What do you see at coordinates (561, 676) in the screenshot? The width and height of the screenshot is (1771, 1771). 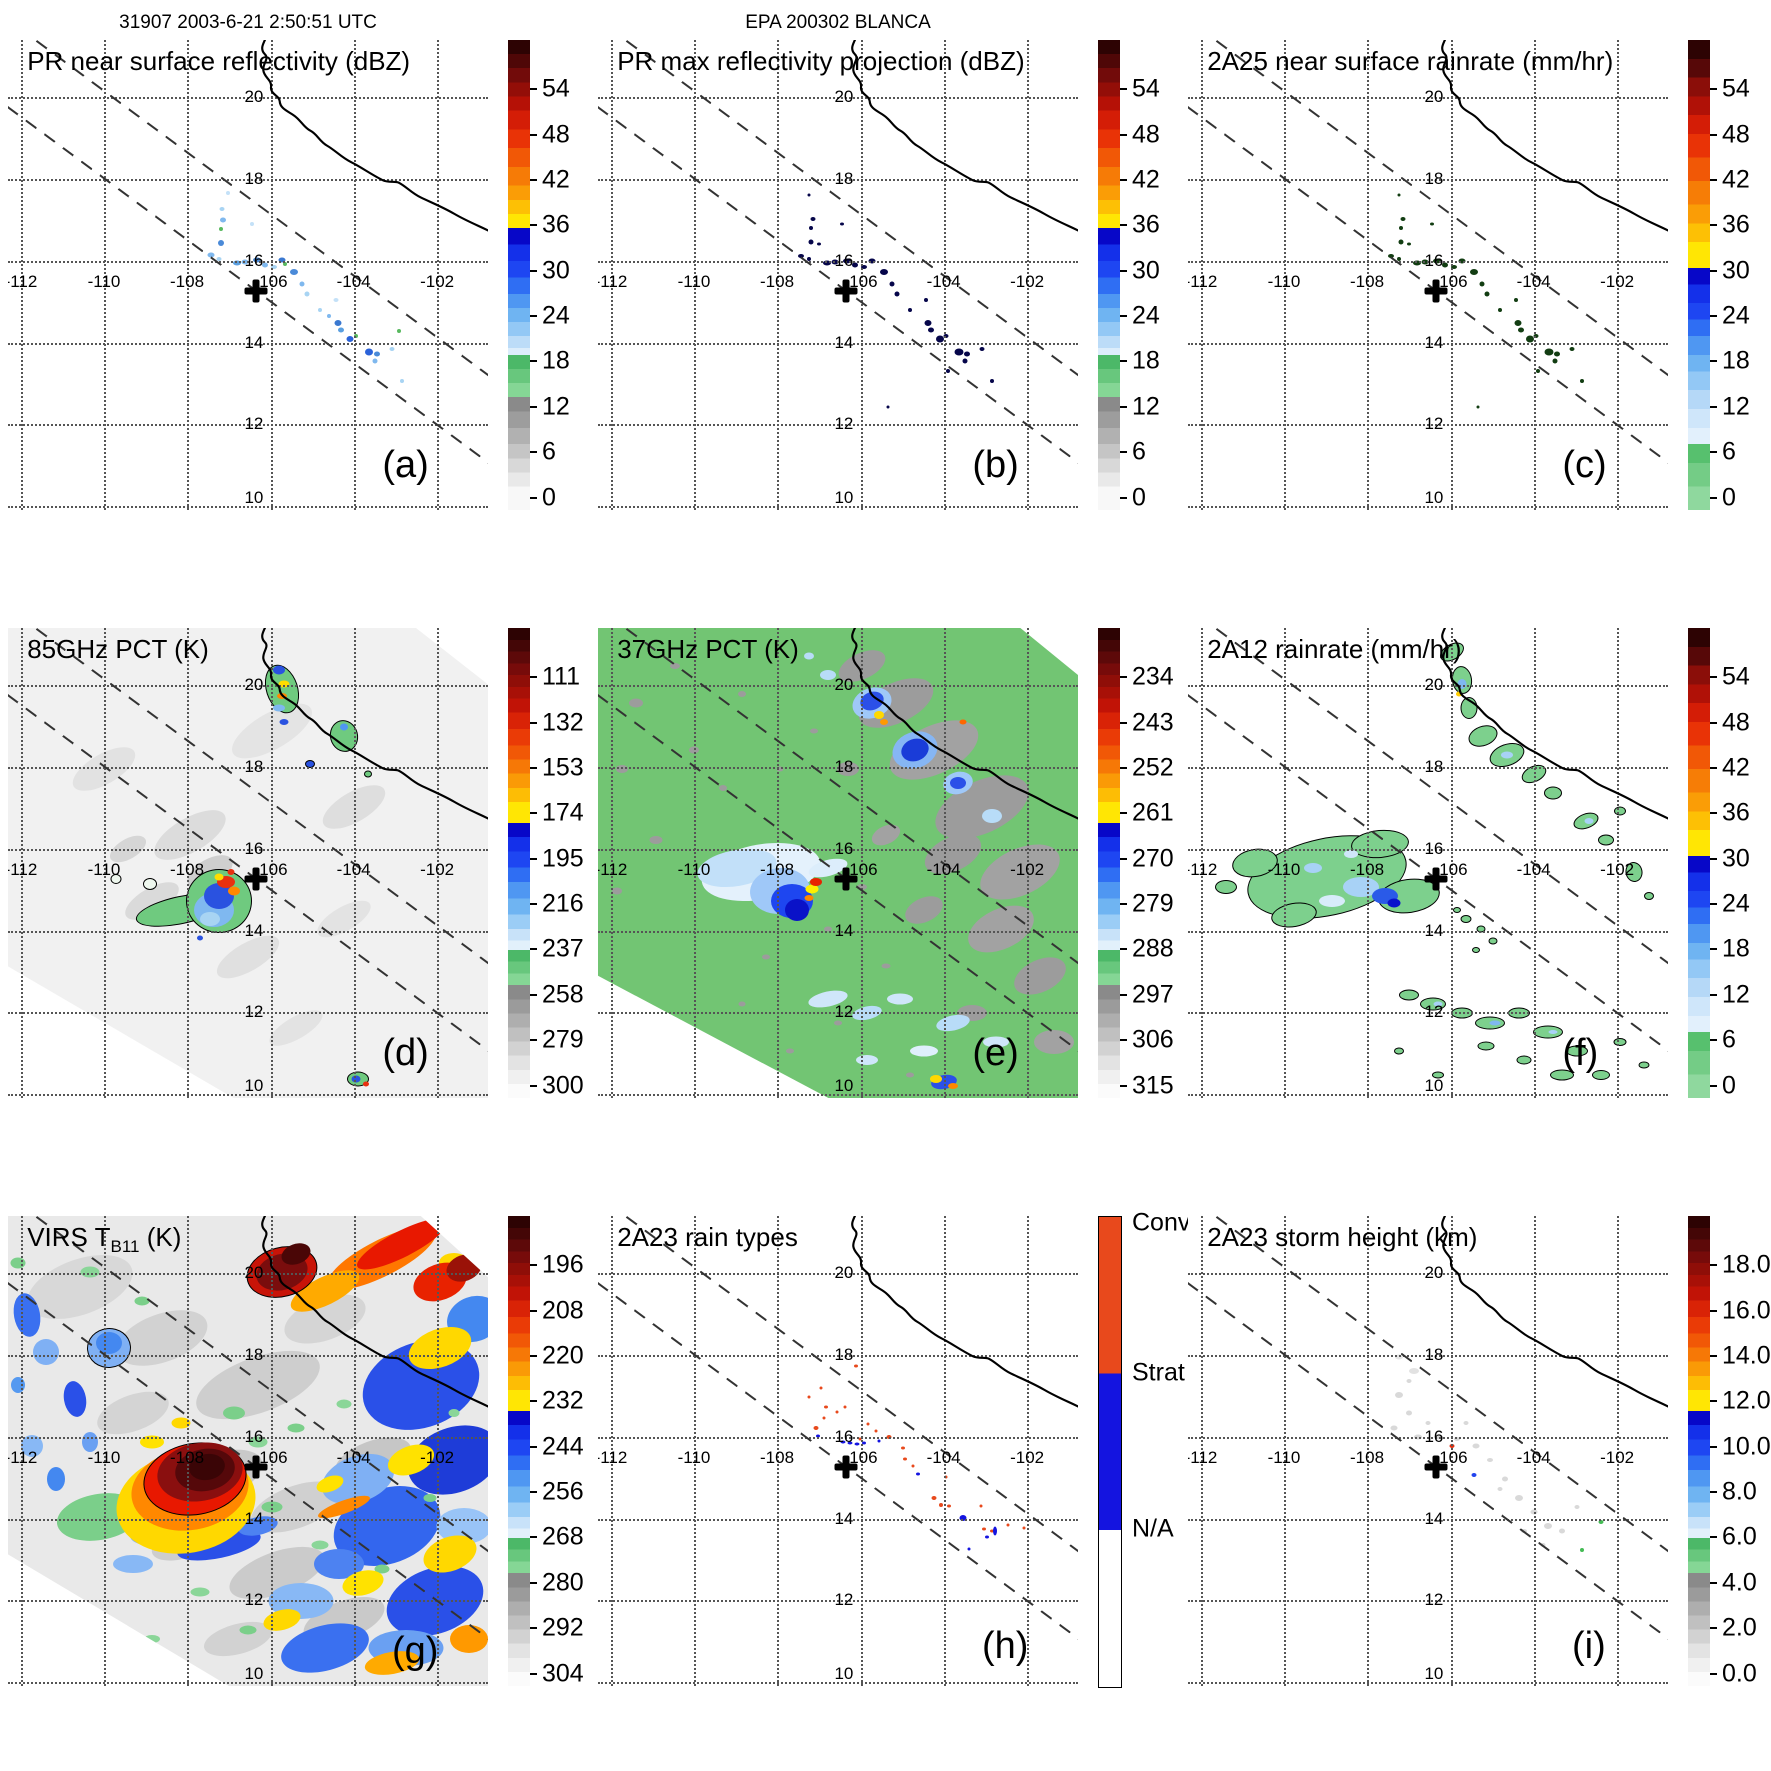 I see `colorbar-tick-label: 111` at bounding box center [561, 676].